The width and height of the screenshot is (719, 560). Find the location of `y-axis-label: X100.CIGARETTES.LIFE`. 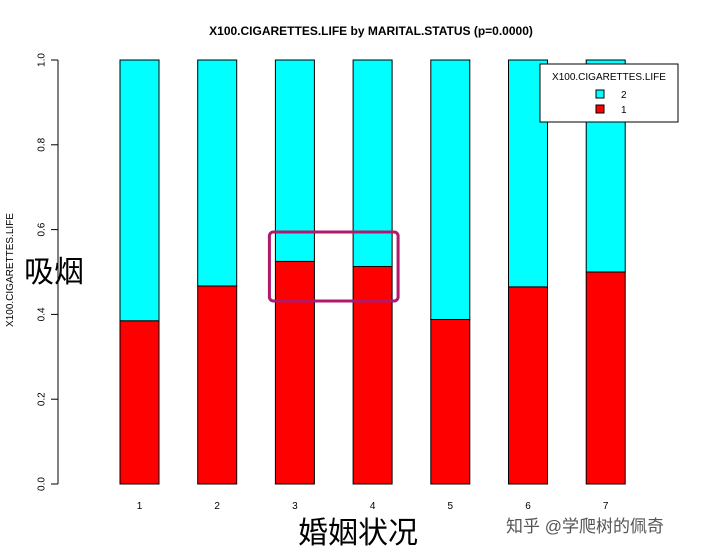

y-axis-label: X100.CIGARETTES.LIFE is located at coordinates (10, 270).